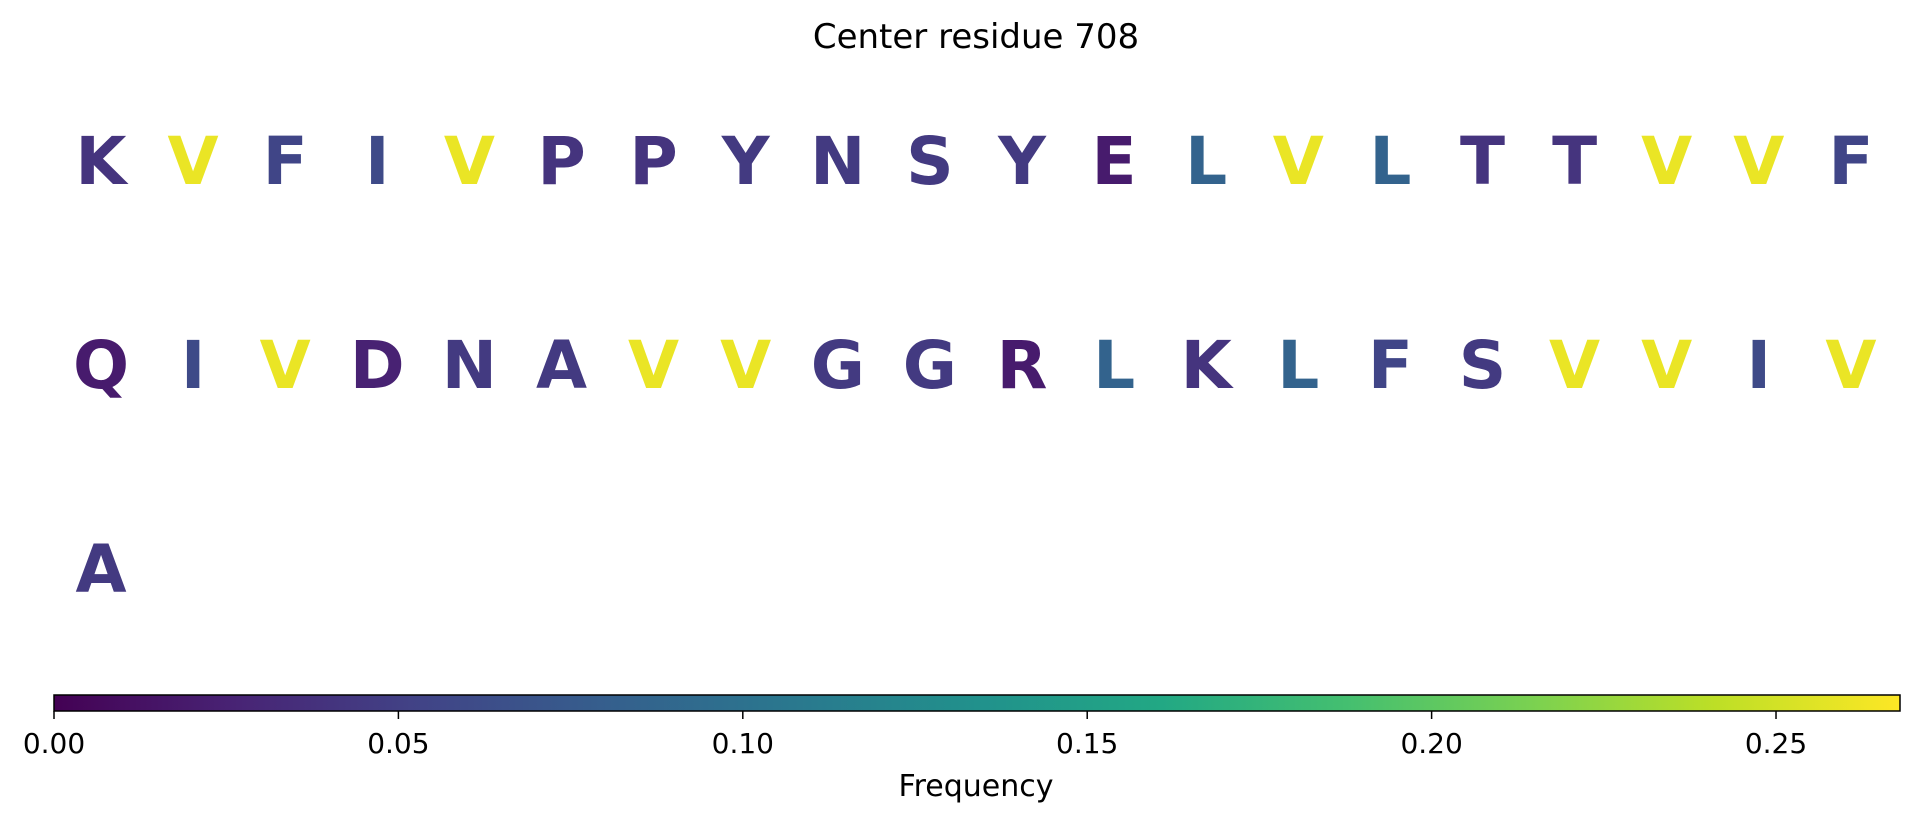 This screenshot has height=822, width=1917. Describe the element at coordinates (1776, 743) in the screenshot. I see `colorbar-tick-label: 0.25` at that location.